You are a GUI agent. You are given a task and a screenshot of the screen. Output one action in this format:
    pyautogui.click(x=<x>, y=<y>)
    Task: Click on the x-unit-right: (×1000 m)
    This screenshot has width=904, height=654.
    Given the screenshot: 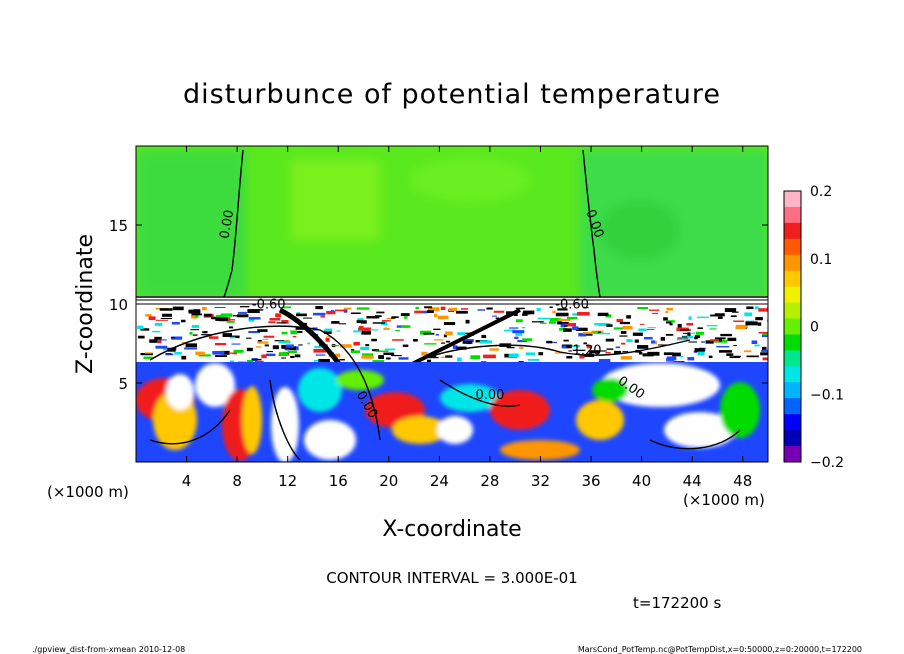 What is the action you would take?
    pyautogui.click(x=724, y=500)
    